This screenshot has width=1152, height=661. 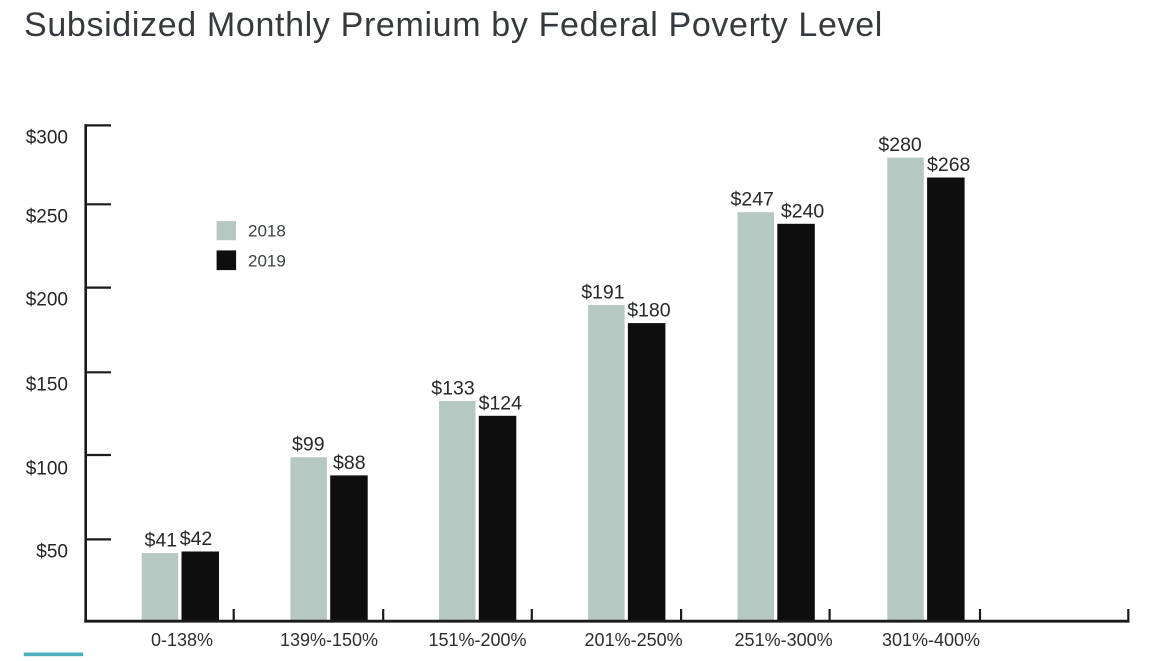 What do you see at coordinates (931, 640) in the screenshot?
I see `svg-text: 301%-400%` at bounding box center [931, 640].